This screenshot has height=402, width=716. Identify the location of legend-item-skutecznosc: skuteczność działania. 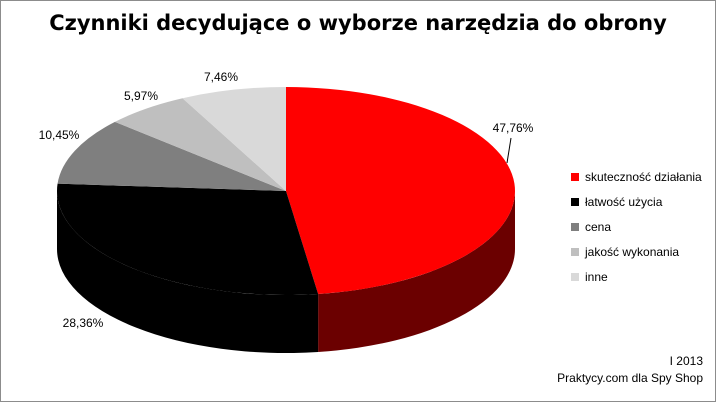
(636, 176).